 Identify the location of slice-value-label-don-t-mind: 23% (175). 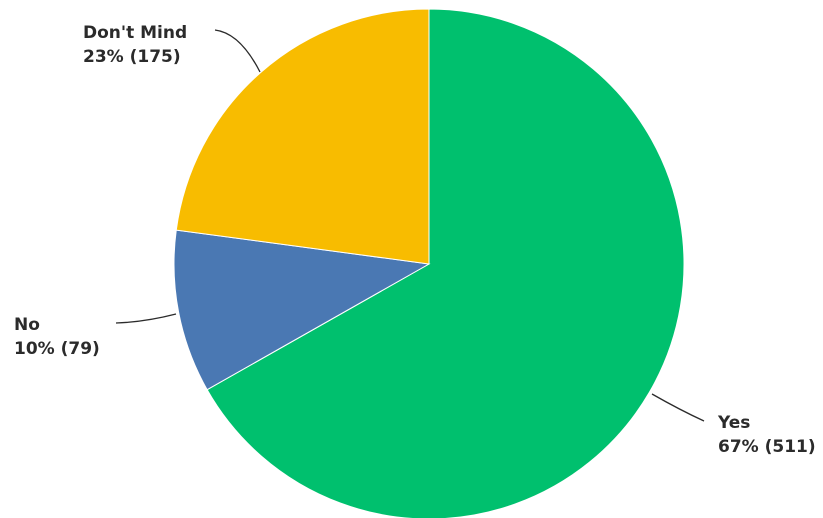
(132, 57).